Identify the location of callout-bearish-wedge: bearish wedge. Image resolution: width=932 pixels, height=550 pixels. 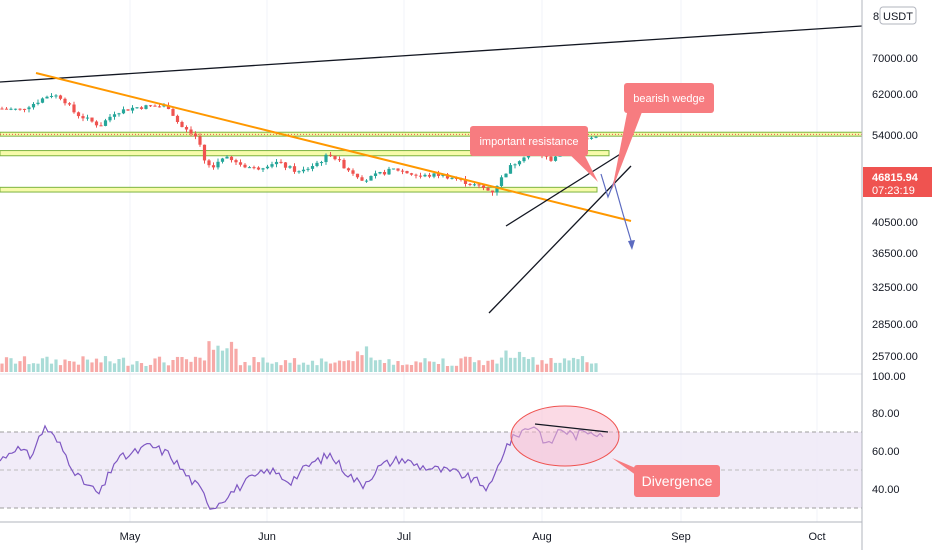
(663, 136).